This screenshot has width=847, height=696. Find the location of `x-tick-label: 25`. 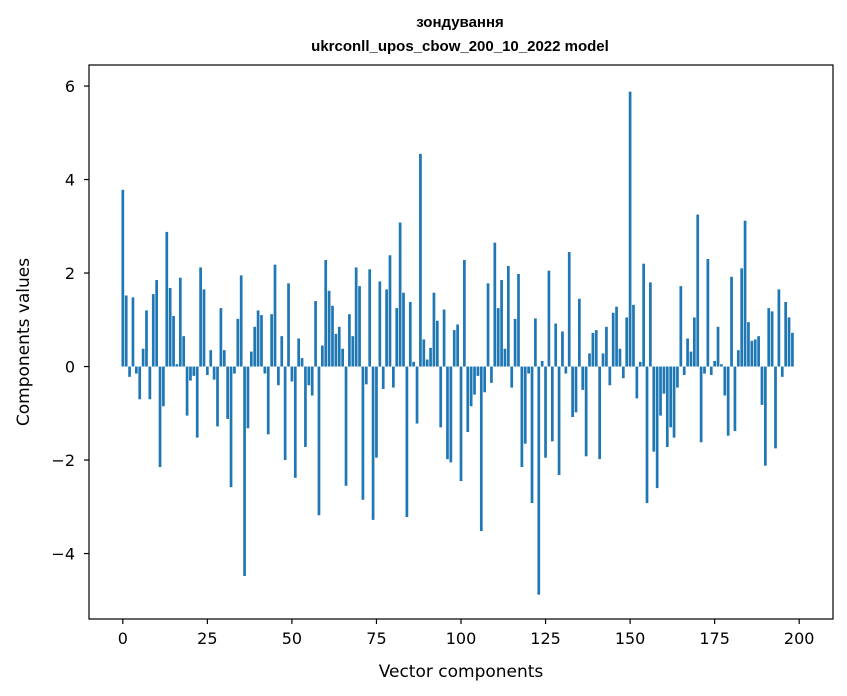

x-tick-label: 25 is located at coordinates (207, 638).